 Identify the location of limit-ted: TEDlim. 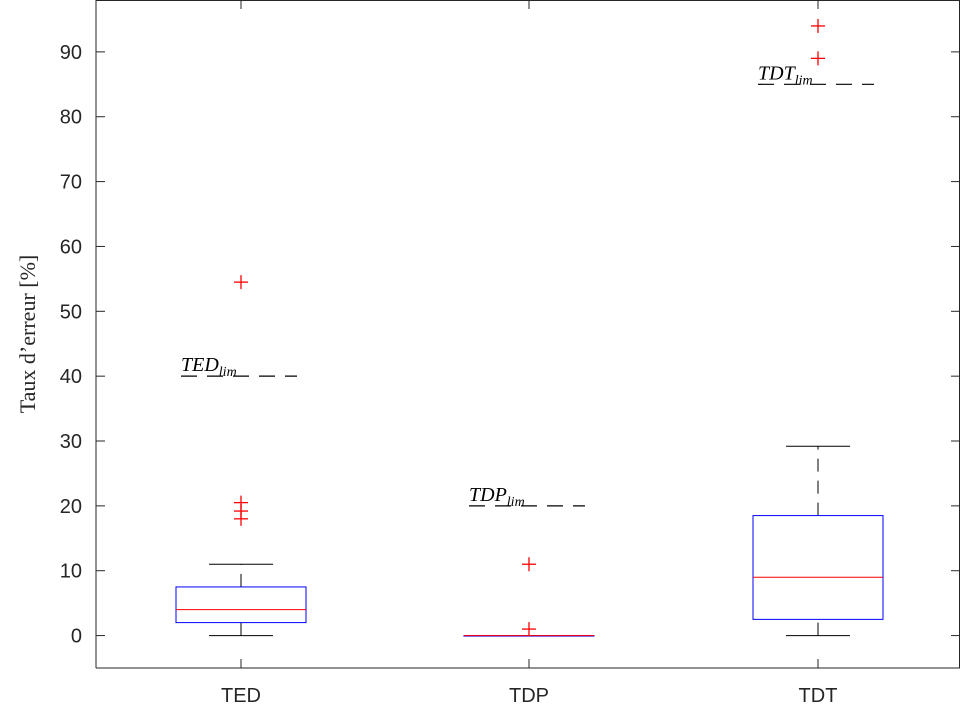
(239, 367).